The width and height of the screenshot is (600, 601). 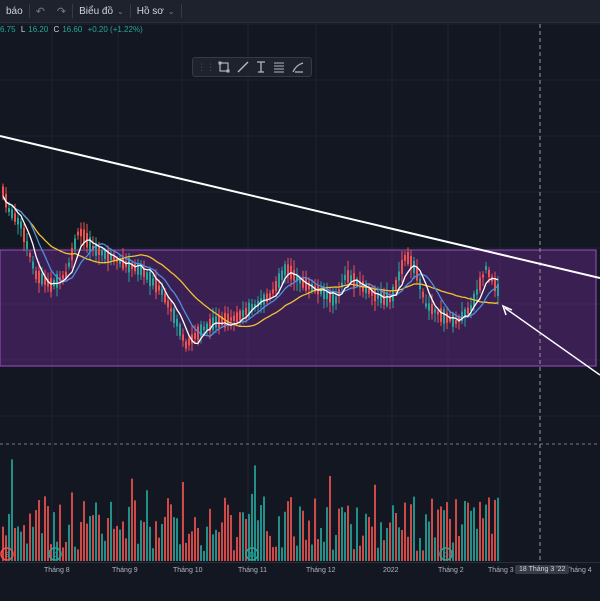 I want to click on time-label: Tháng 8, so click(x=57, y=570).